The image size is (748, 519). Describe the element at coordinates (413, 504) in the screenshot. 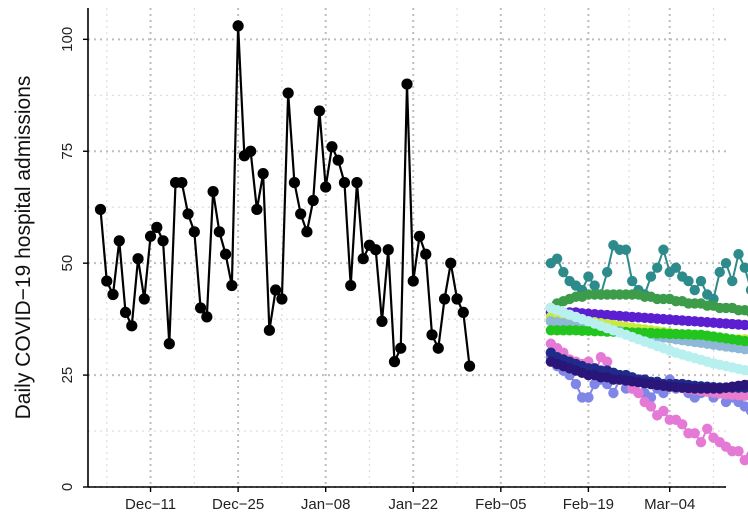

I see `x-tick-label: Jan−22` at that location.